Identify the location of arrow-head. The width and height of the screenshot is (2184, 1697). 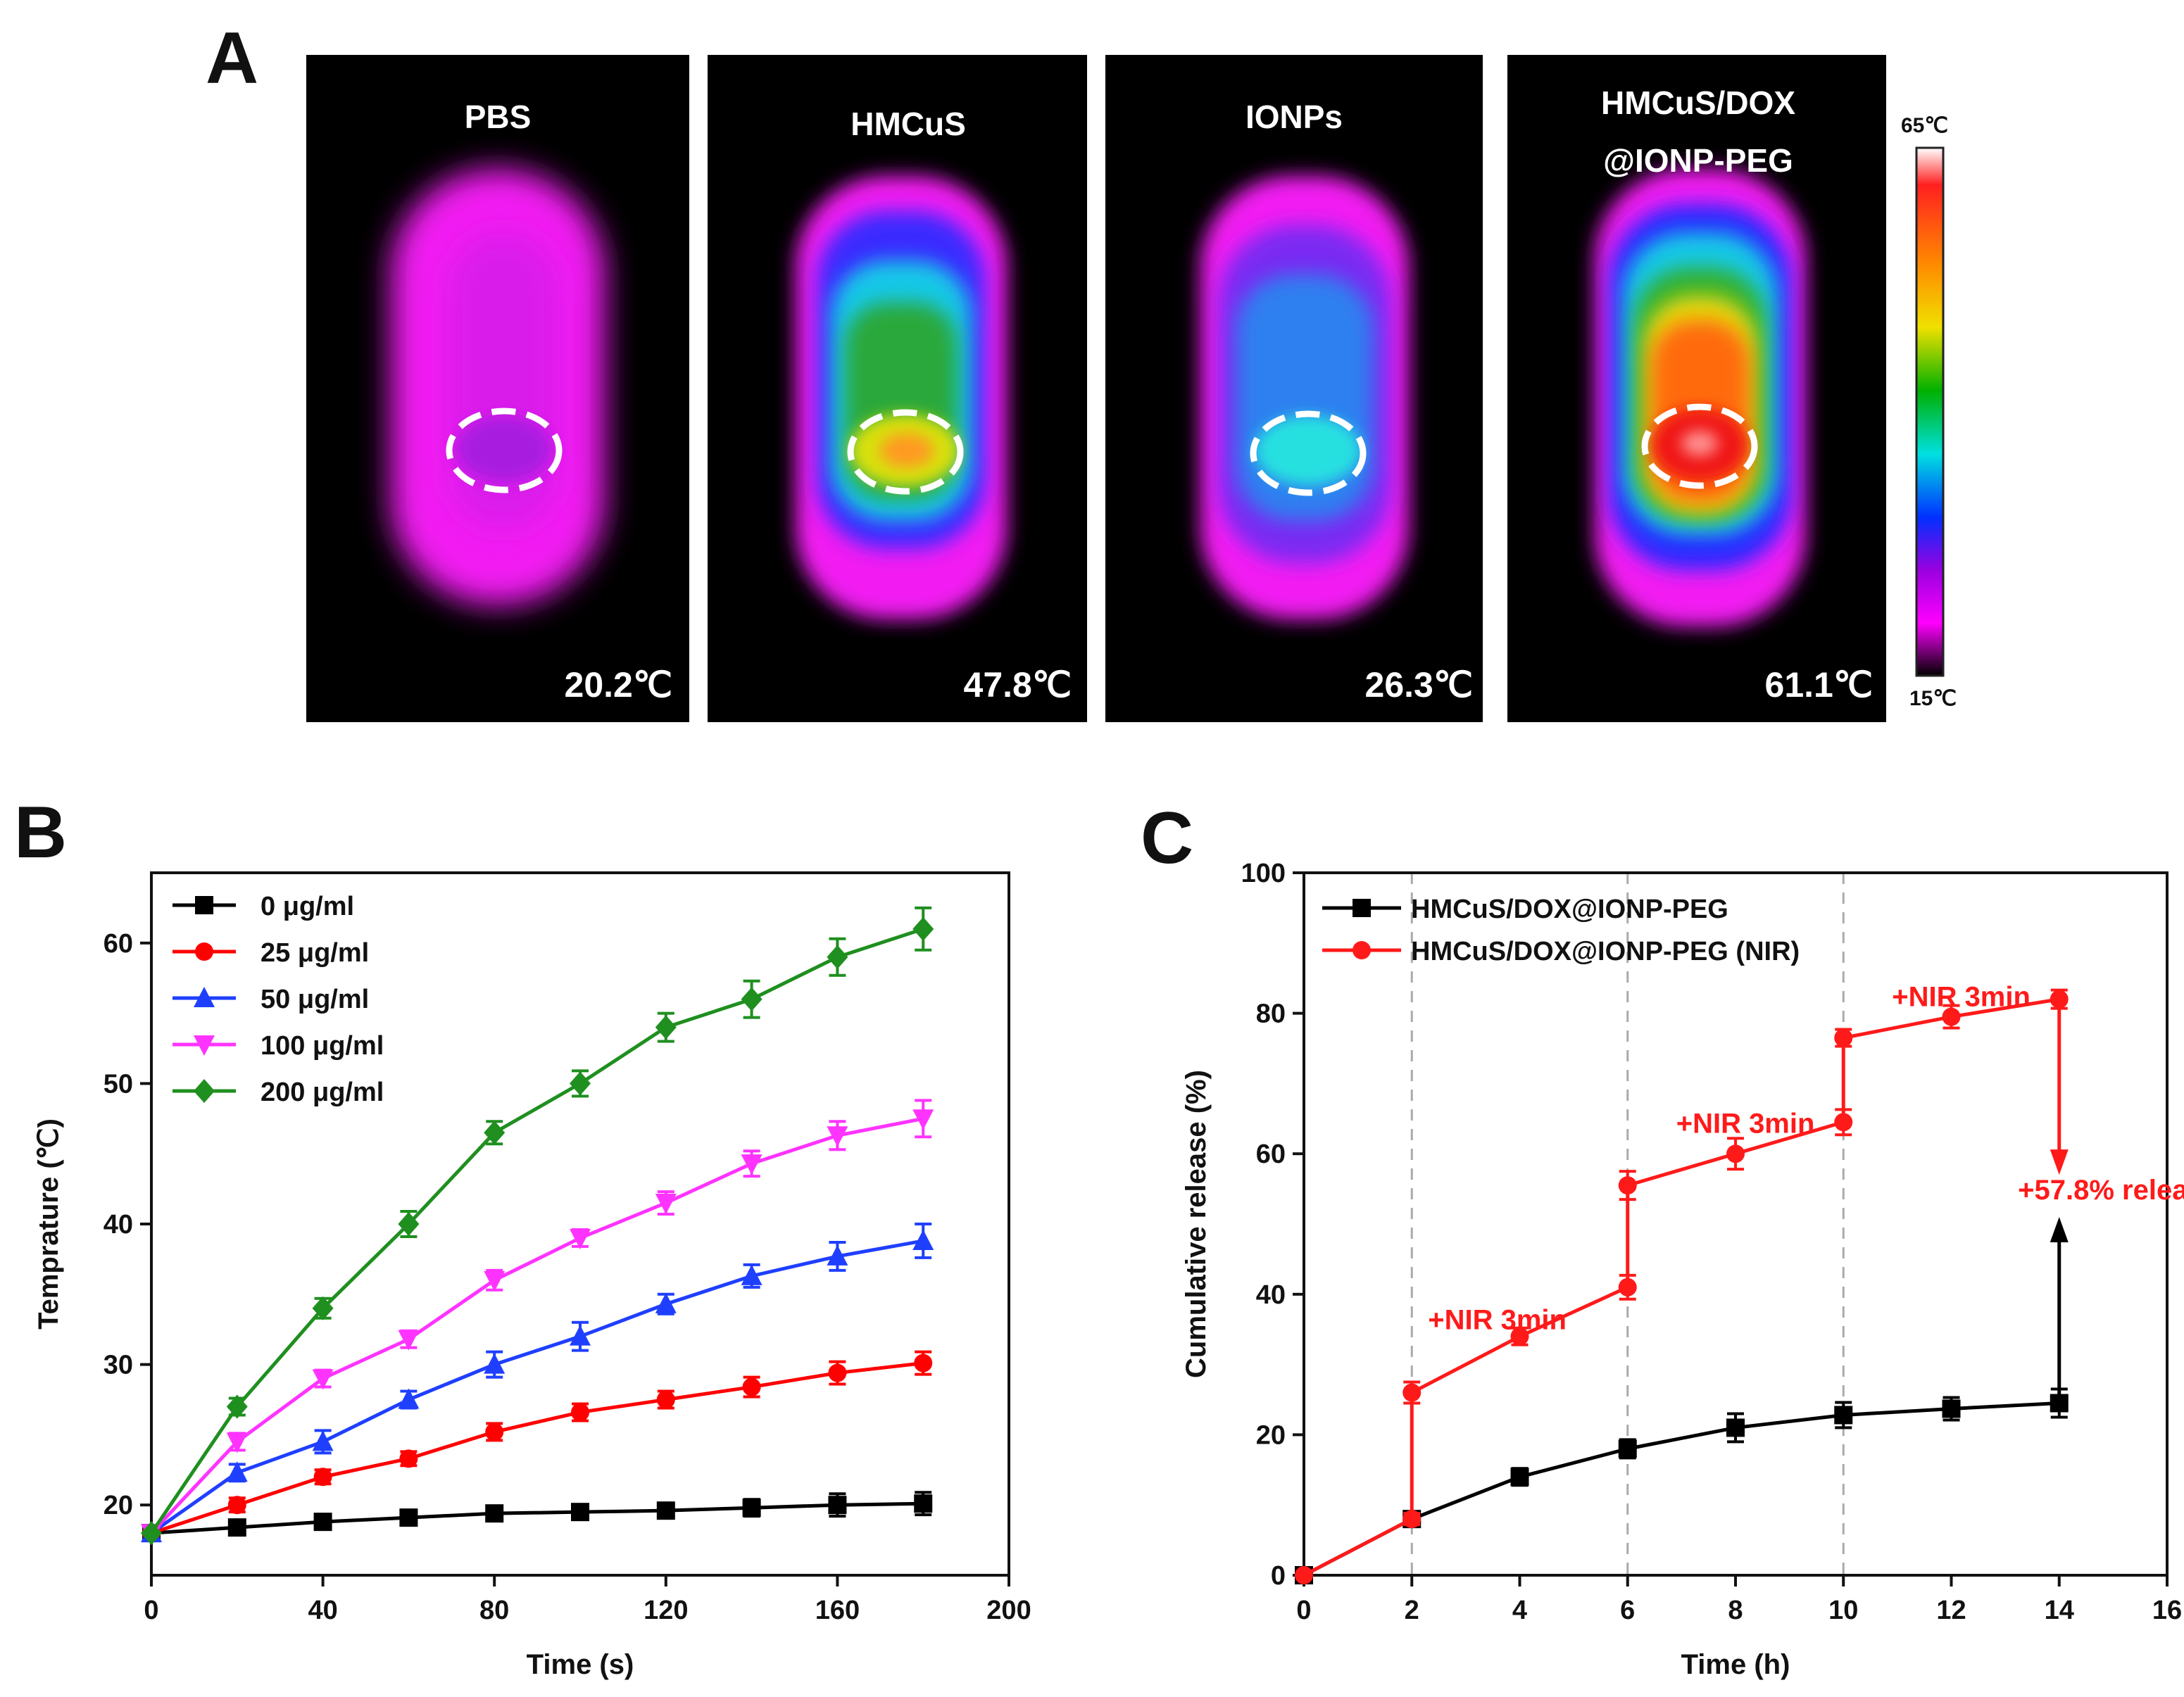
(2059, 1230).